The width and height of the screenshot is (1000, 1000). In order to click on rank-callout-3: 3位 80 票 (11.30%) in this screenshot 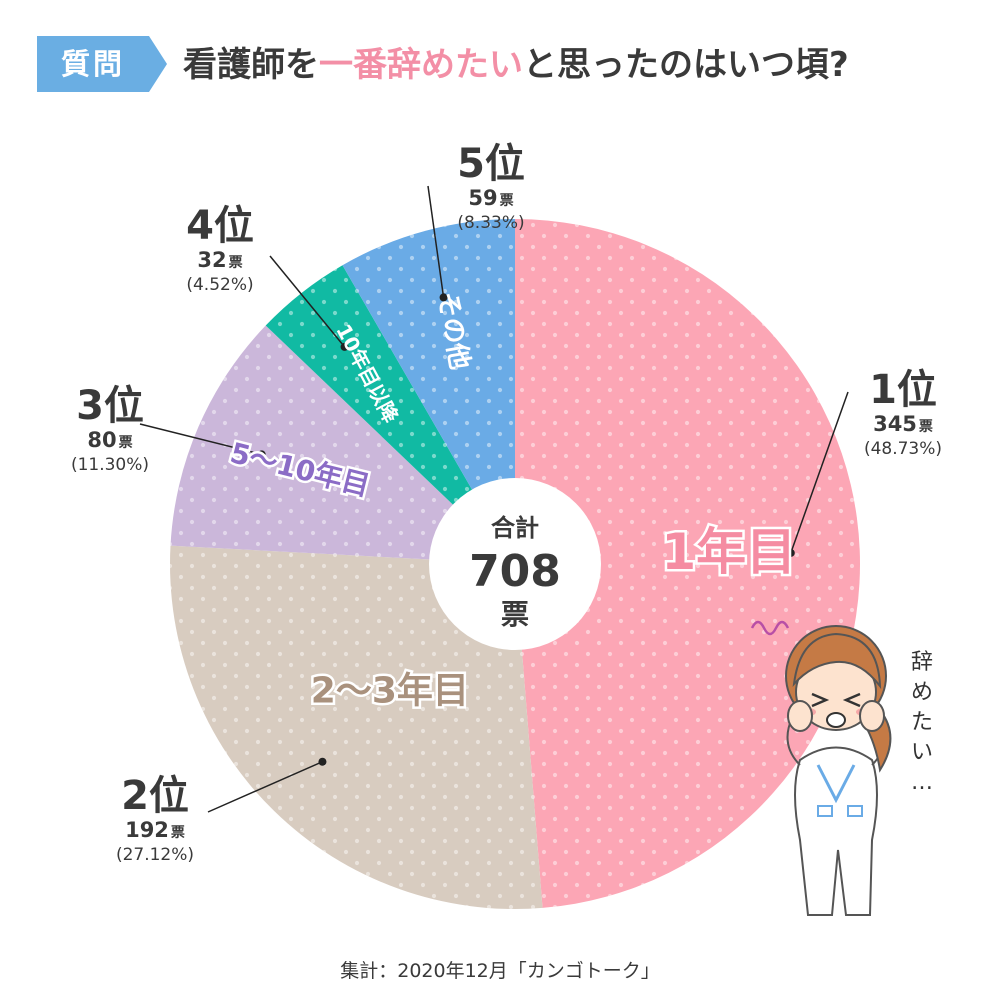, I will do `click(110, 429)`.